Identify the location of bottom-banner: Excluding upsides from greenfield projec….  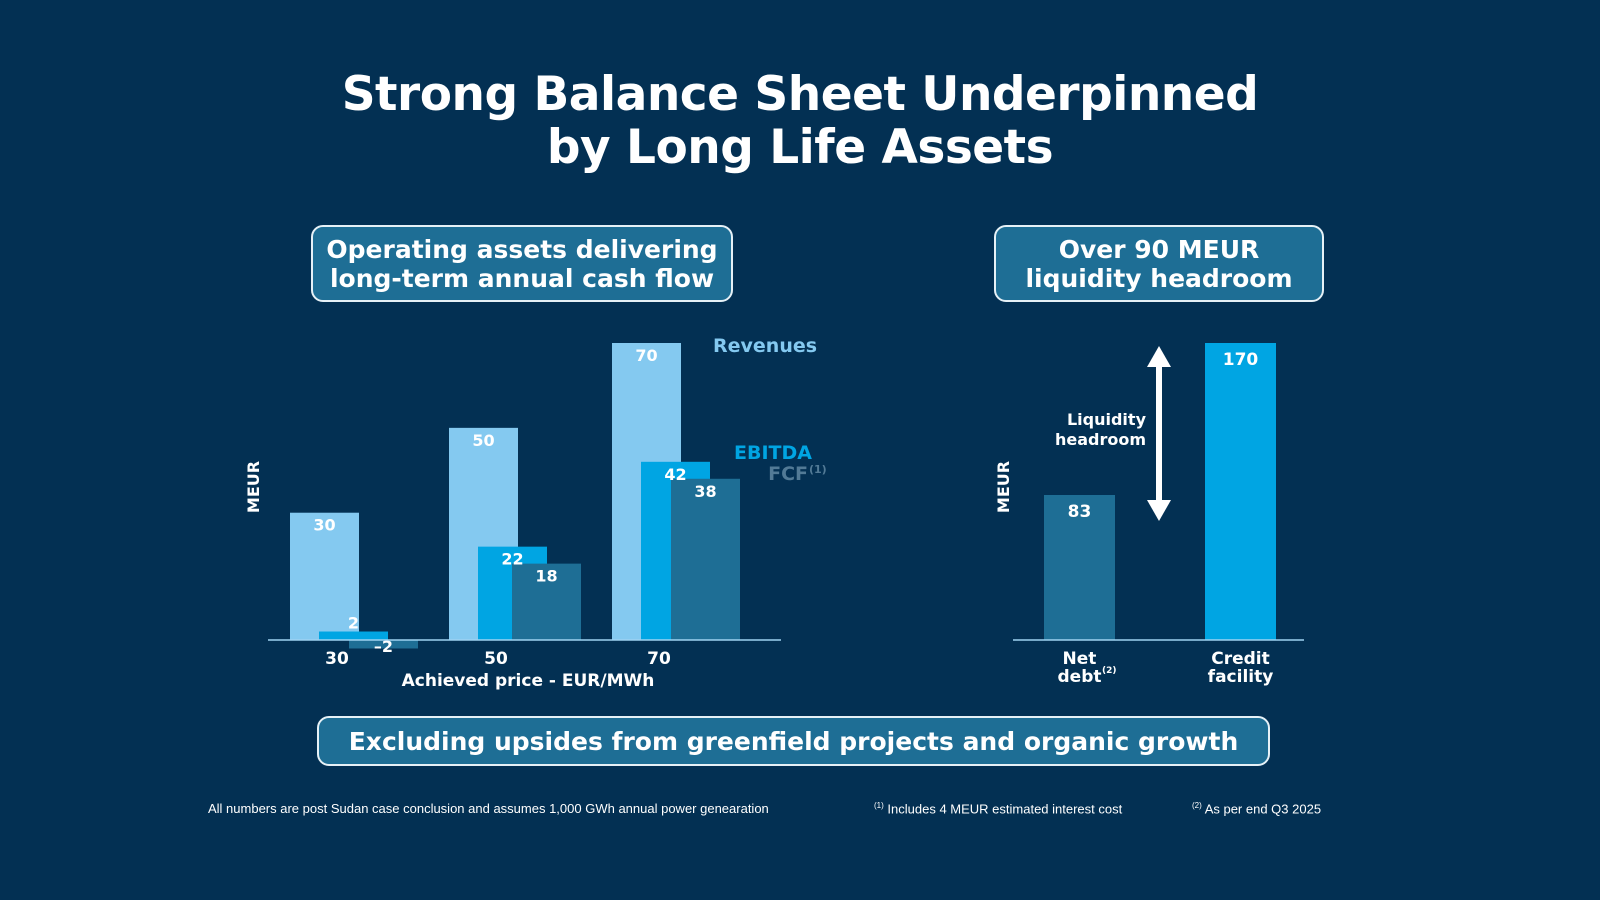
(793, 741).